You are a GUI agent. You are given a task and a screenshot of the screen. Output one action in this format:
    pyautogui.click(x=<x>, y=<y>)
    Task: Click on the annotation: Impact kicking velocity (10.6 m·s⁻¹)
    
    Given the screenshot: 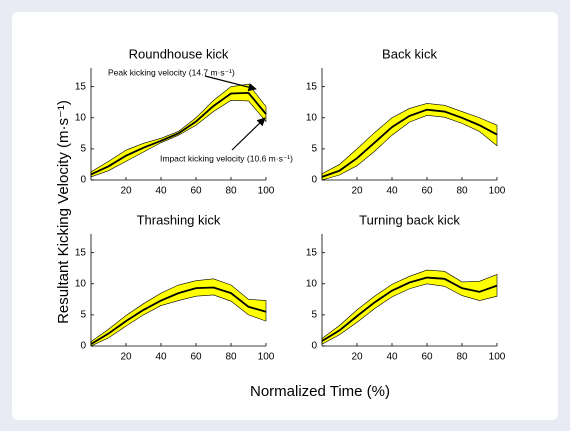 What is the action you would take?
    pyautogui.click(x=226, y=158)
    